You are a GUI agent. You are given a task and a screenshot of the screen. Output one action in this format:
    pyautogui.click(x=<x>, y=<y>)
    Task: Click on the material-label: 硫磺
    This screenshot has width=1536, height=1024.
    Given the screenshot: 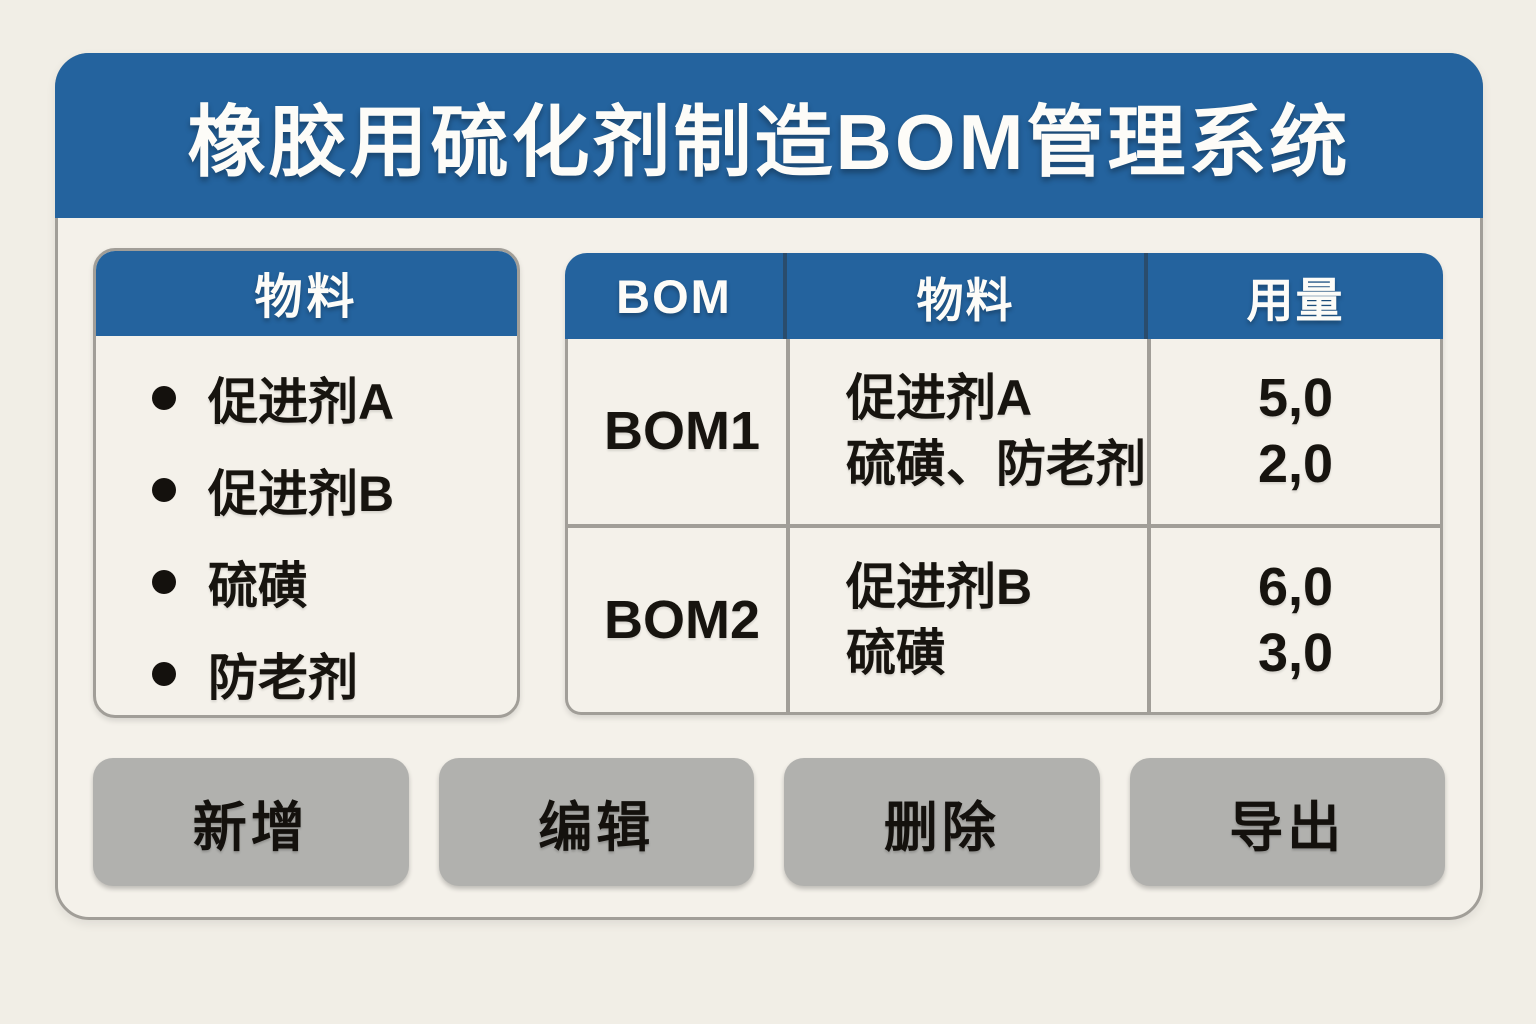 What is the action you would take?
    pyautogui.click(x=258, y=586)
    